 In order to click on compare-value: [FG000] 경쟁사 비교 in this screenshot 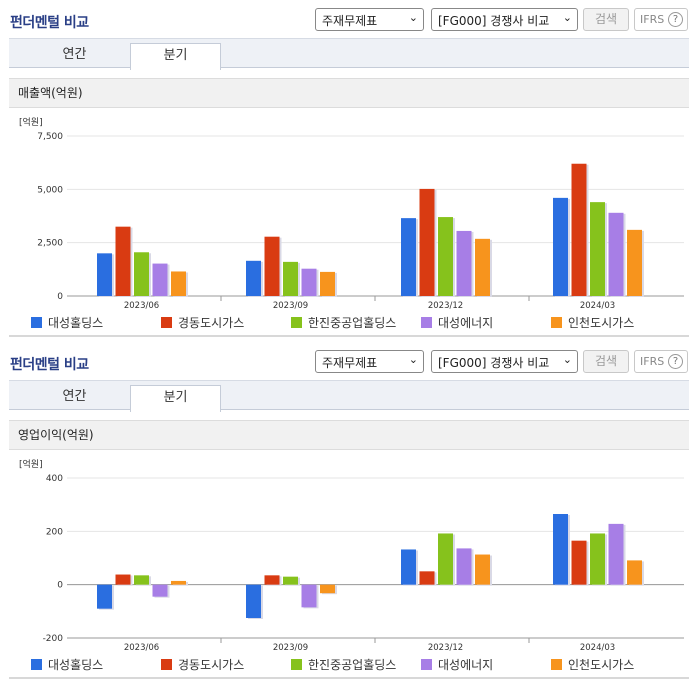, I will do `click(494, 363)`.